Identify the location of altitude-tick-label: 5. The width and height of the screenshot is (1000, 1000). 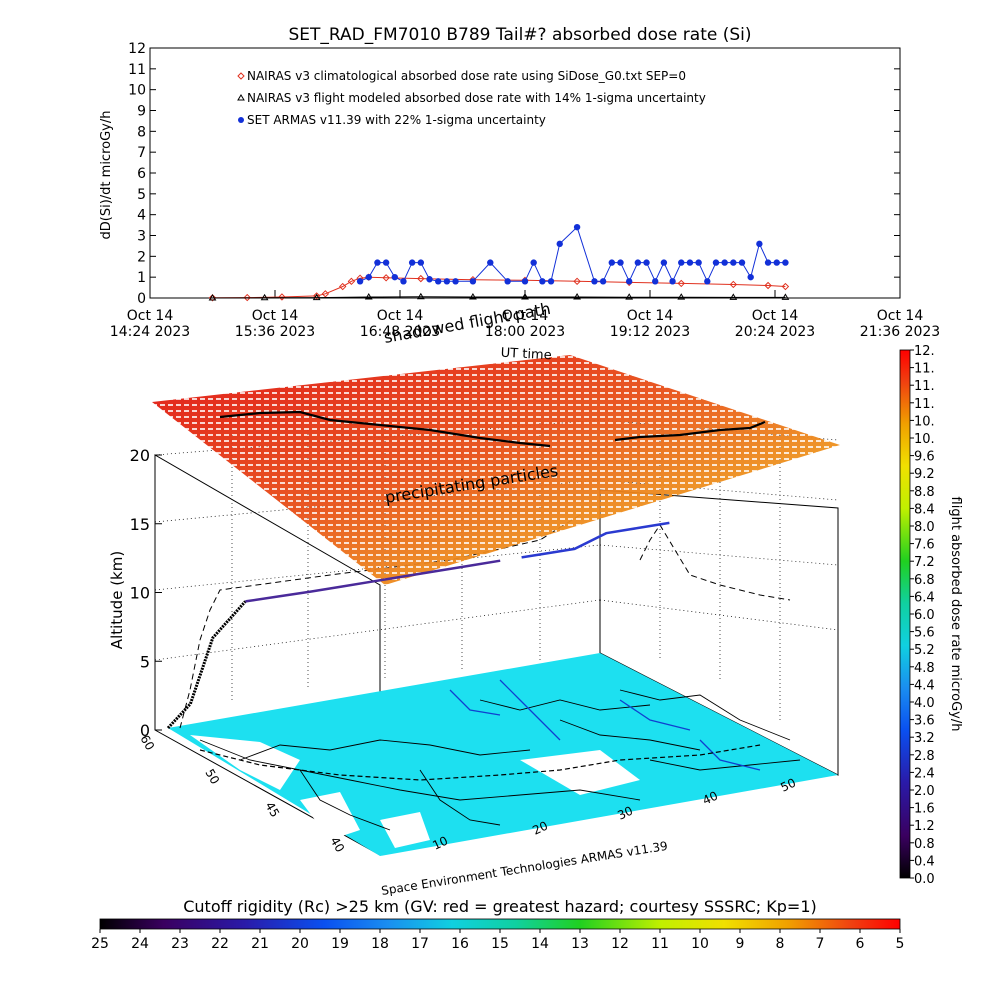
(145, 661).